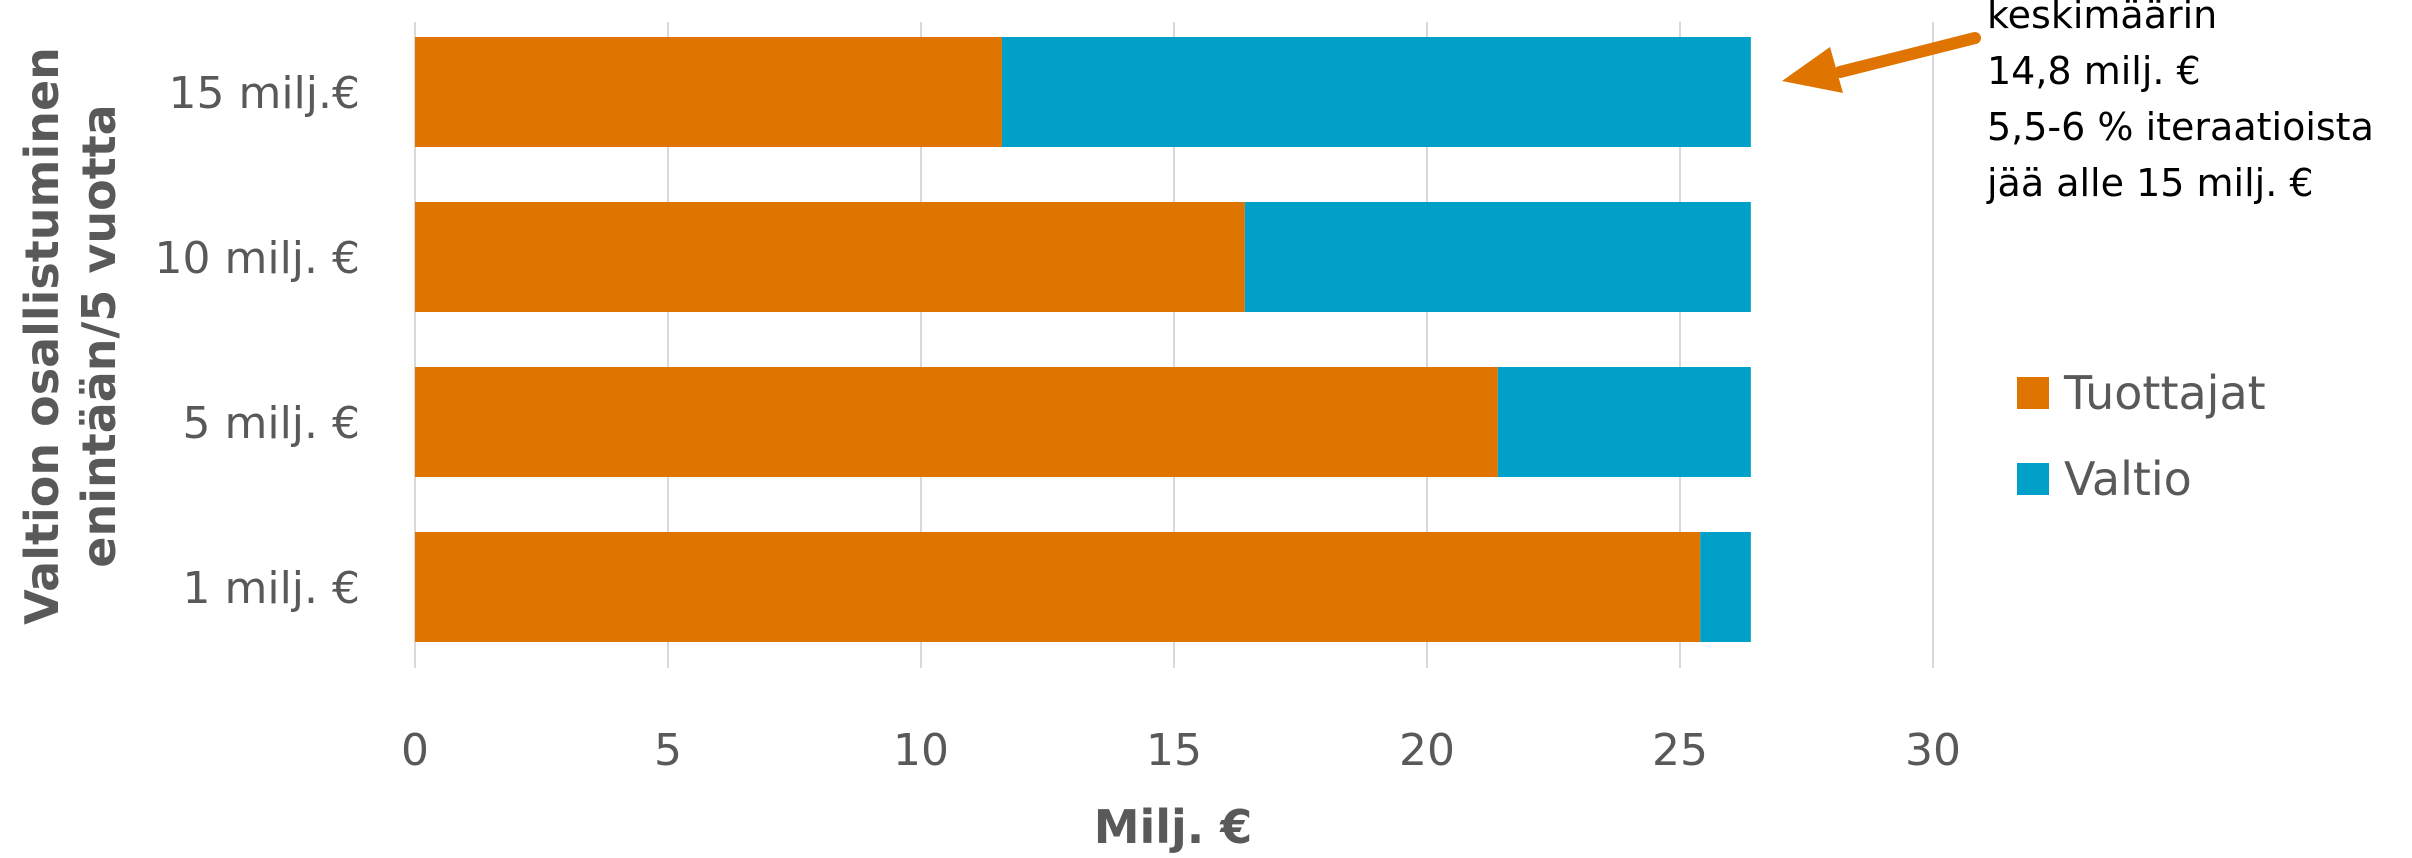 The height and width of the screenshot is (858, 2412). Describe the element at coordinates (1725, 587) in the screenshot. I see `bar-valtio-1-milj` at that location.